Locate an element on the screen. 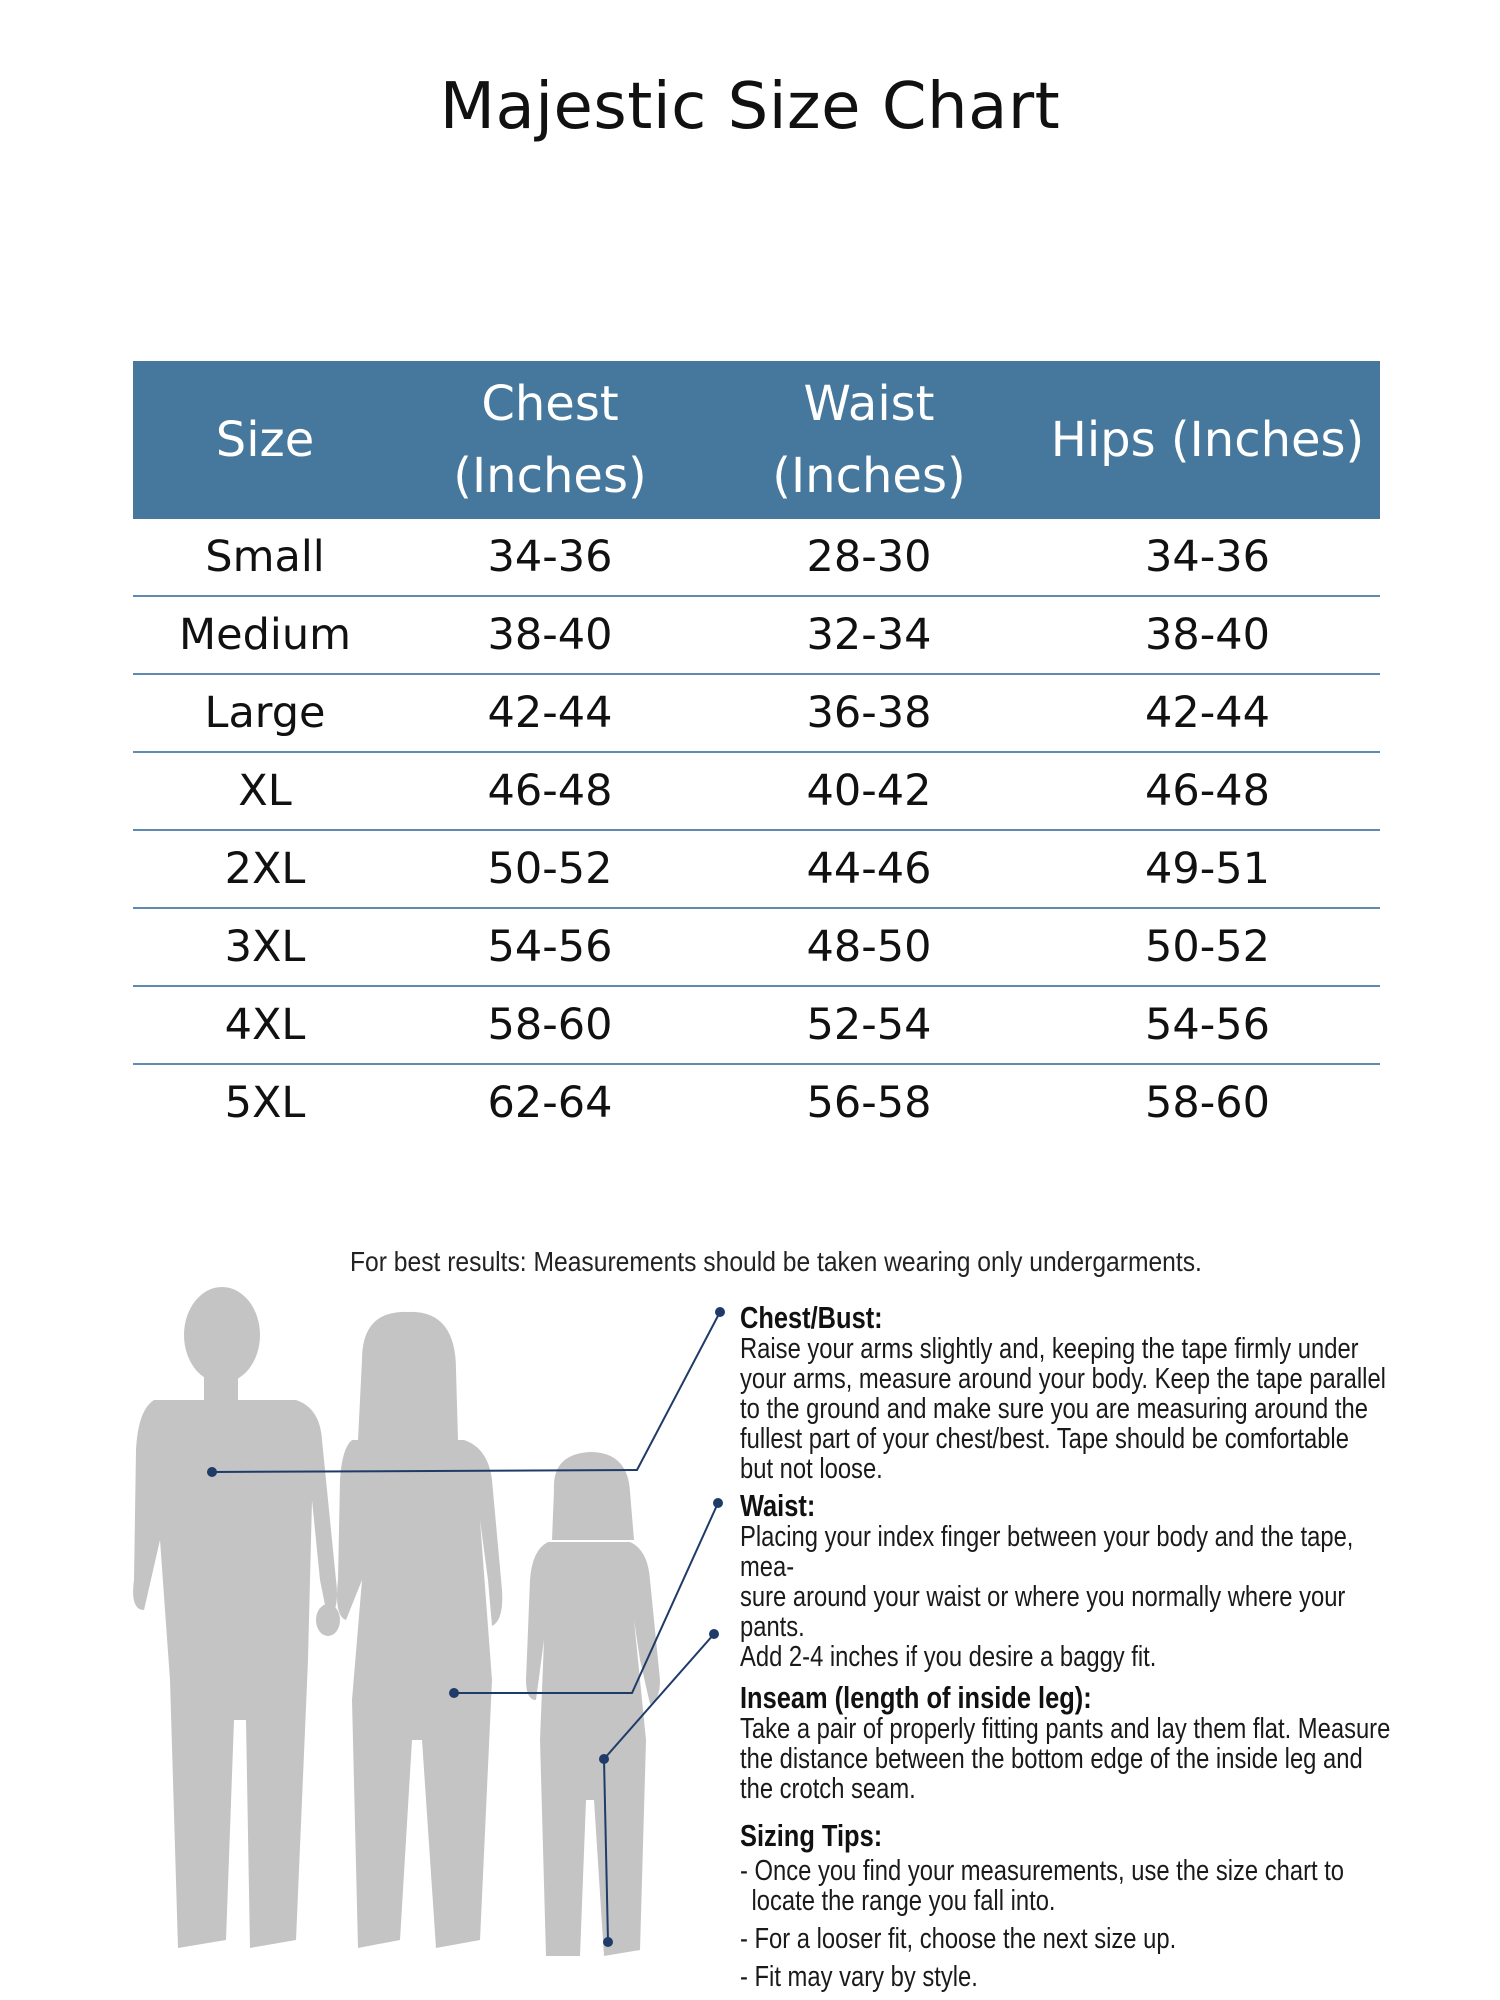 Image resolution: width=1500 pixels, height=2000 pixels. waist-label-dot is located at coordinates (718, 1503).